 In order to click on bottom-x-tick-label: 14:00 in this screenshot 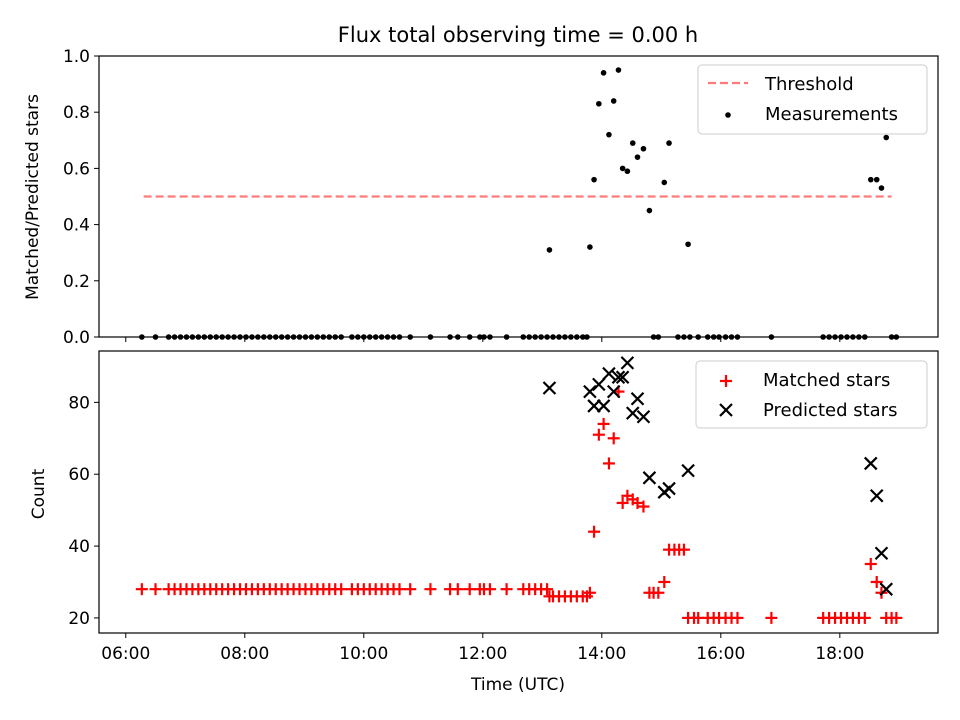, I will do `click(601, 654)`.